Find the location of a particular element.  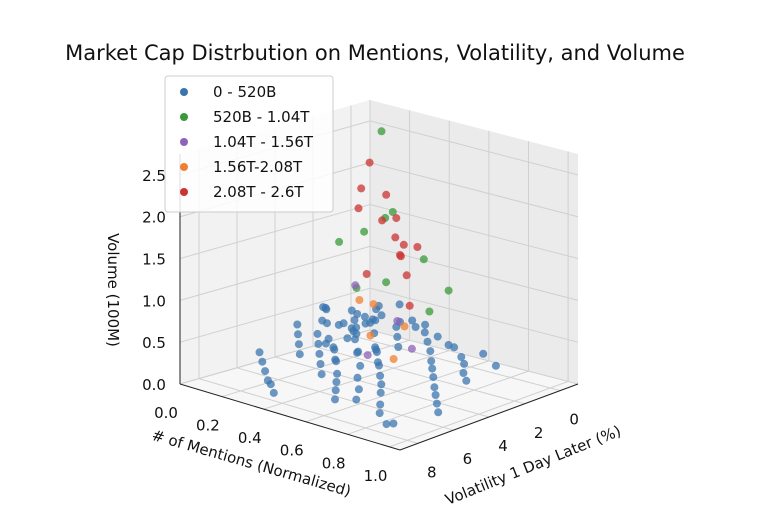

x-axis-line is located at coordinates (489, 417).